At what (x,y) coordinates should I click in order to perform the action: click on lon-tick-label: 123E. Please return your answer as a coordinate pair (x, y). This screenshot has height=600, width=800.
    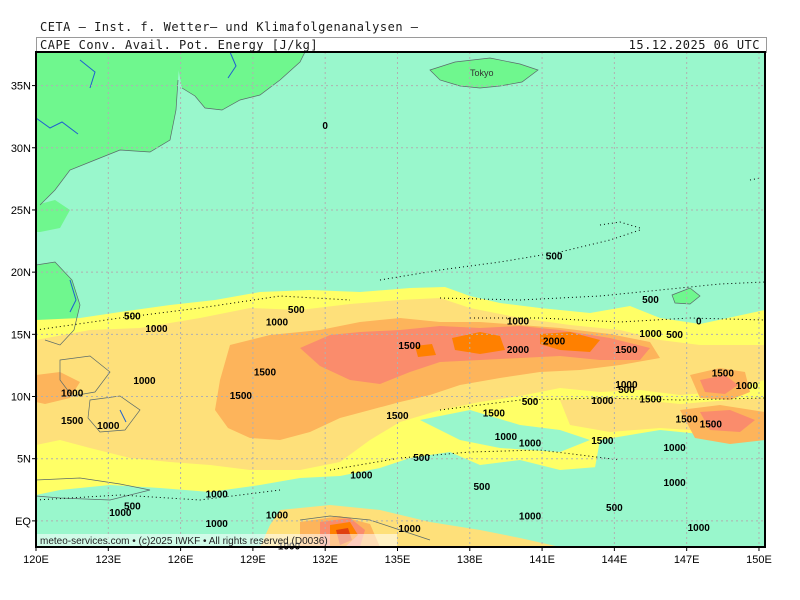
    Looking at the image, I should click on (108, 560).